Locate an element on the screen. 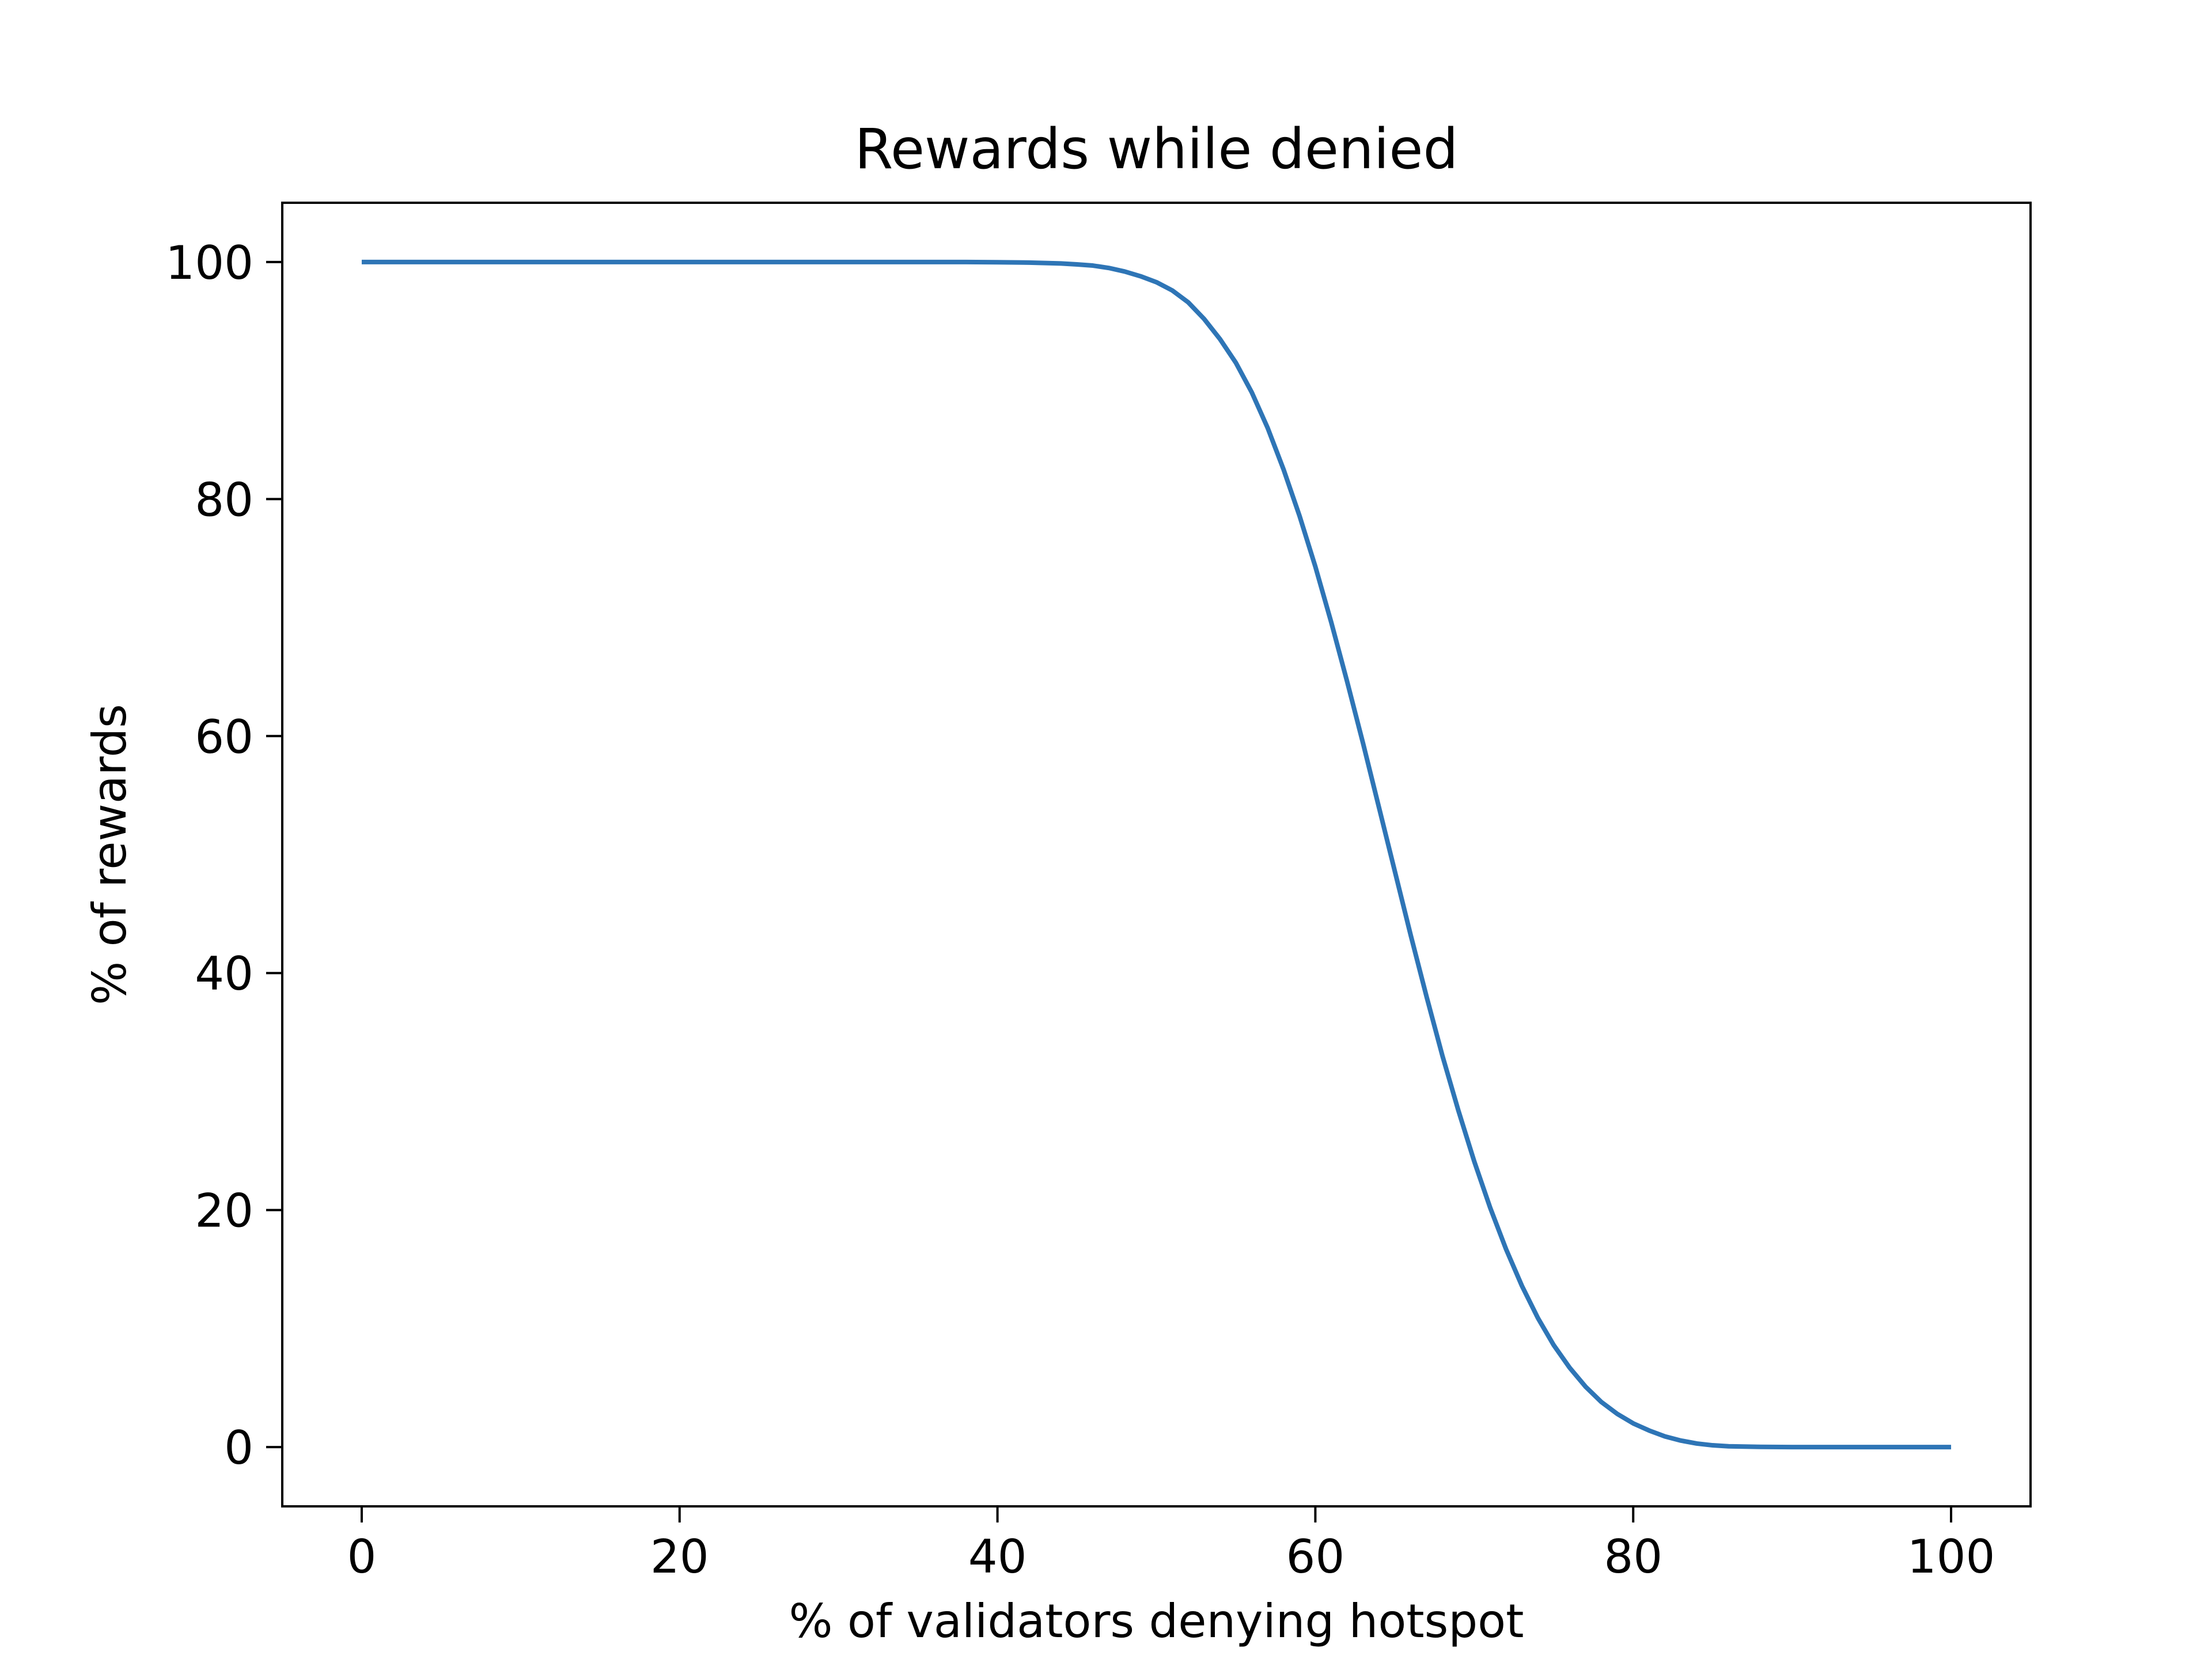 The width and height of the screenshot is (2212, 1659). x-tick-label: 100 is located at coordinates (1951, 1557).